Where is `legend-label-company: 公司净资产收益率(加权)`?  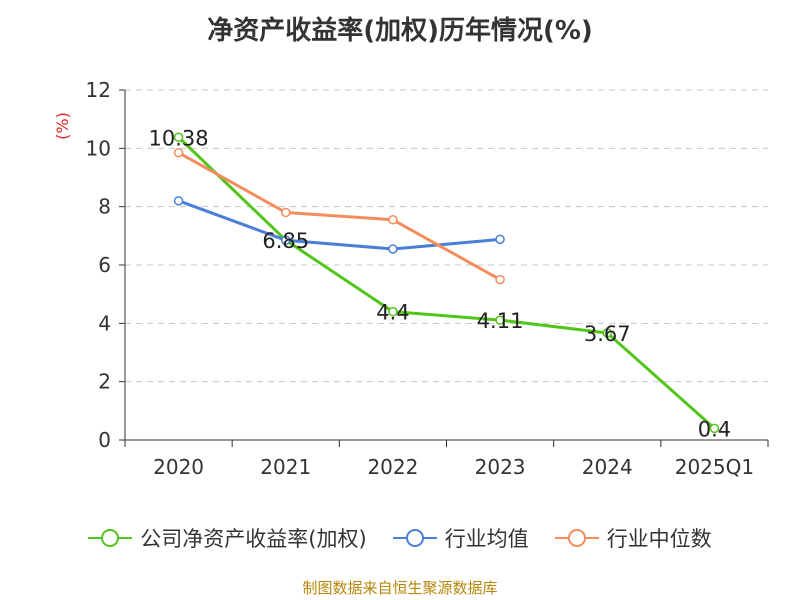 legend-label-company: 公司净资产收益率(加权) is located at coordinates (253, 539).